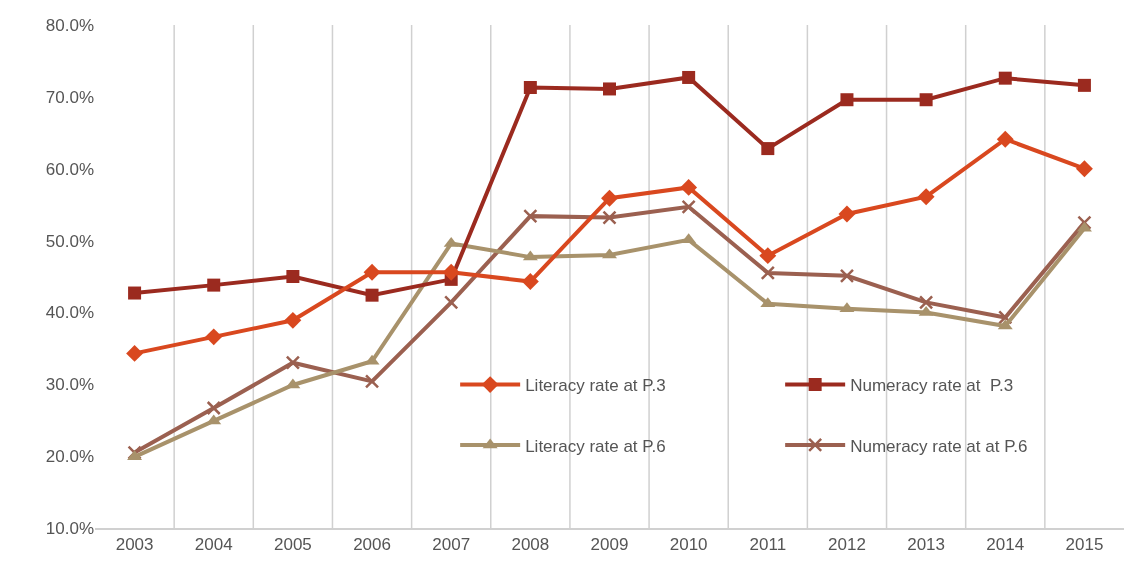  What do you see at coordinates (768, 545) in the screenshot?
I see `x-tick-label: 2011` at bounding box center [768, 545].